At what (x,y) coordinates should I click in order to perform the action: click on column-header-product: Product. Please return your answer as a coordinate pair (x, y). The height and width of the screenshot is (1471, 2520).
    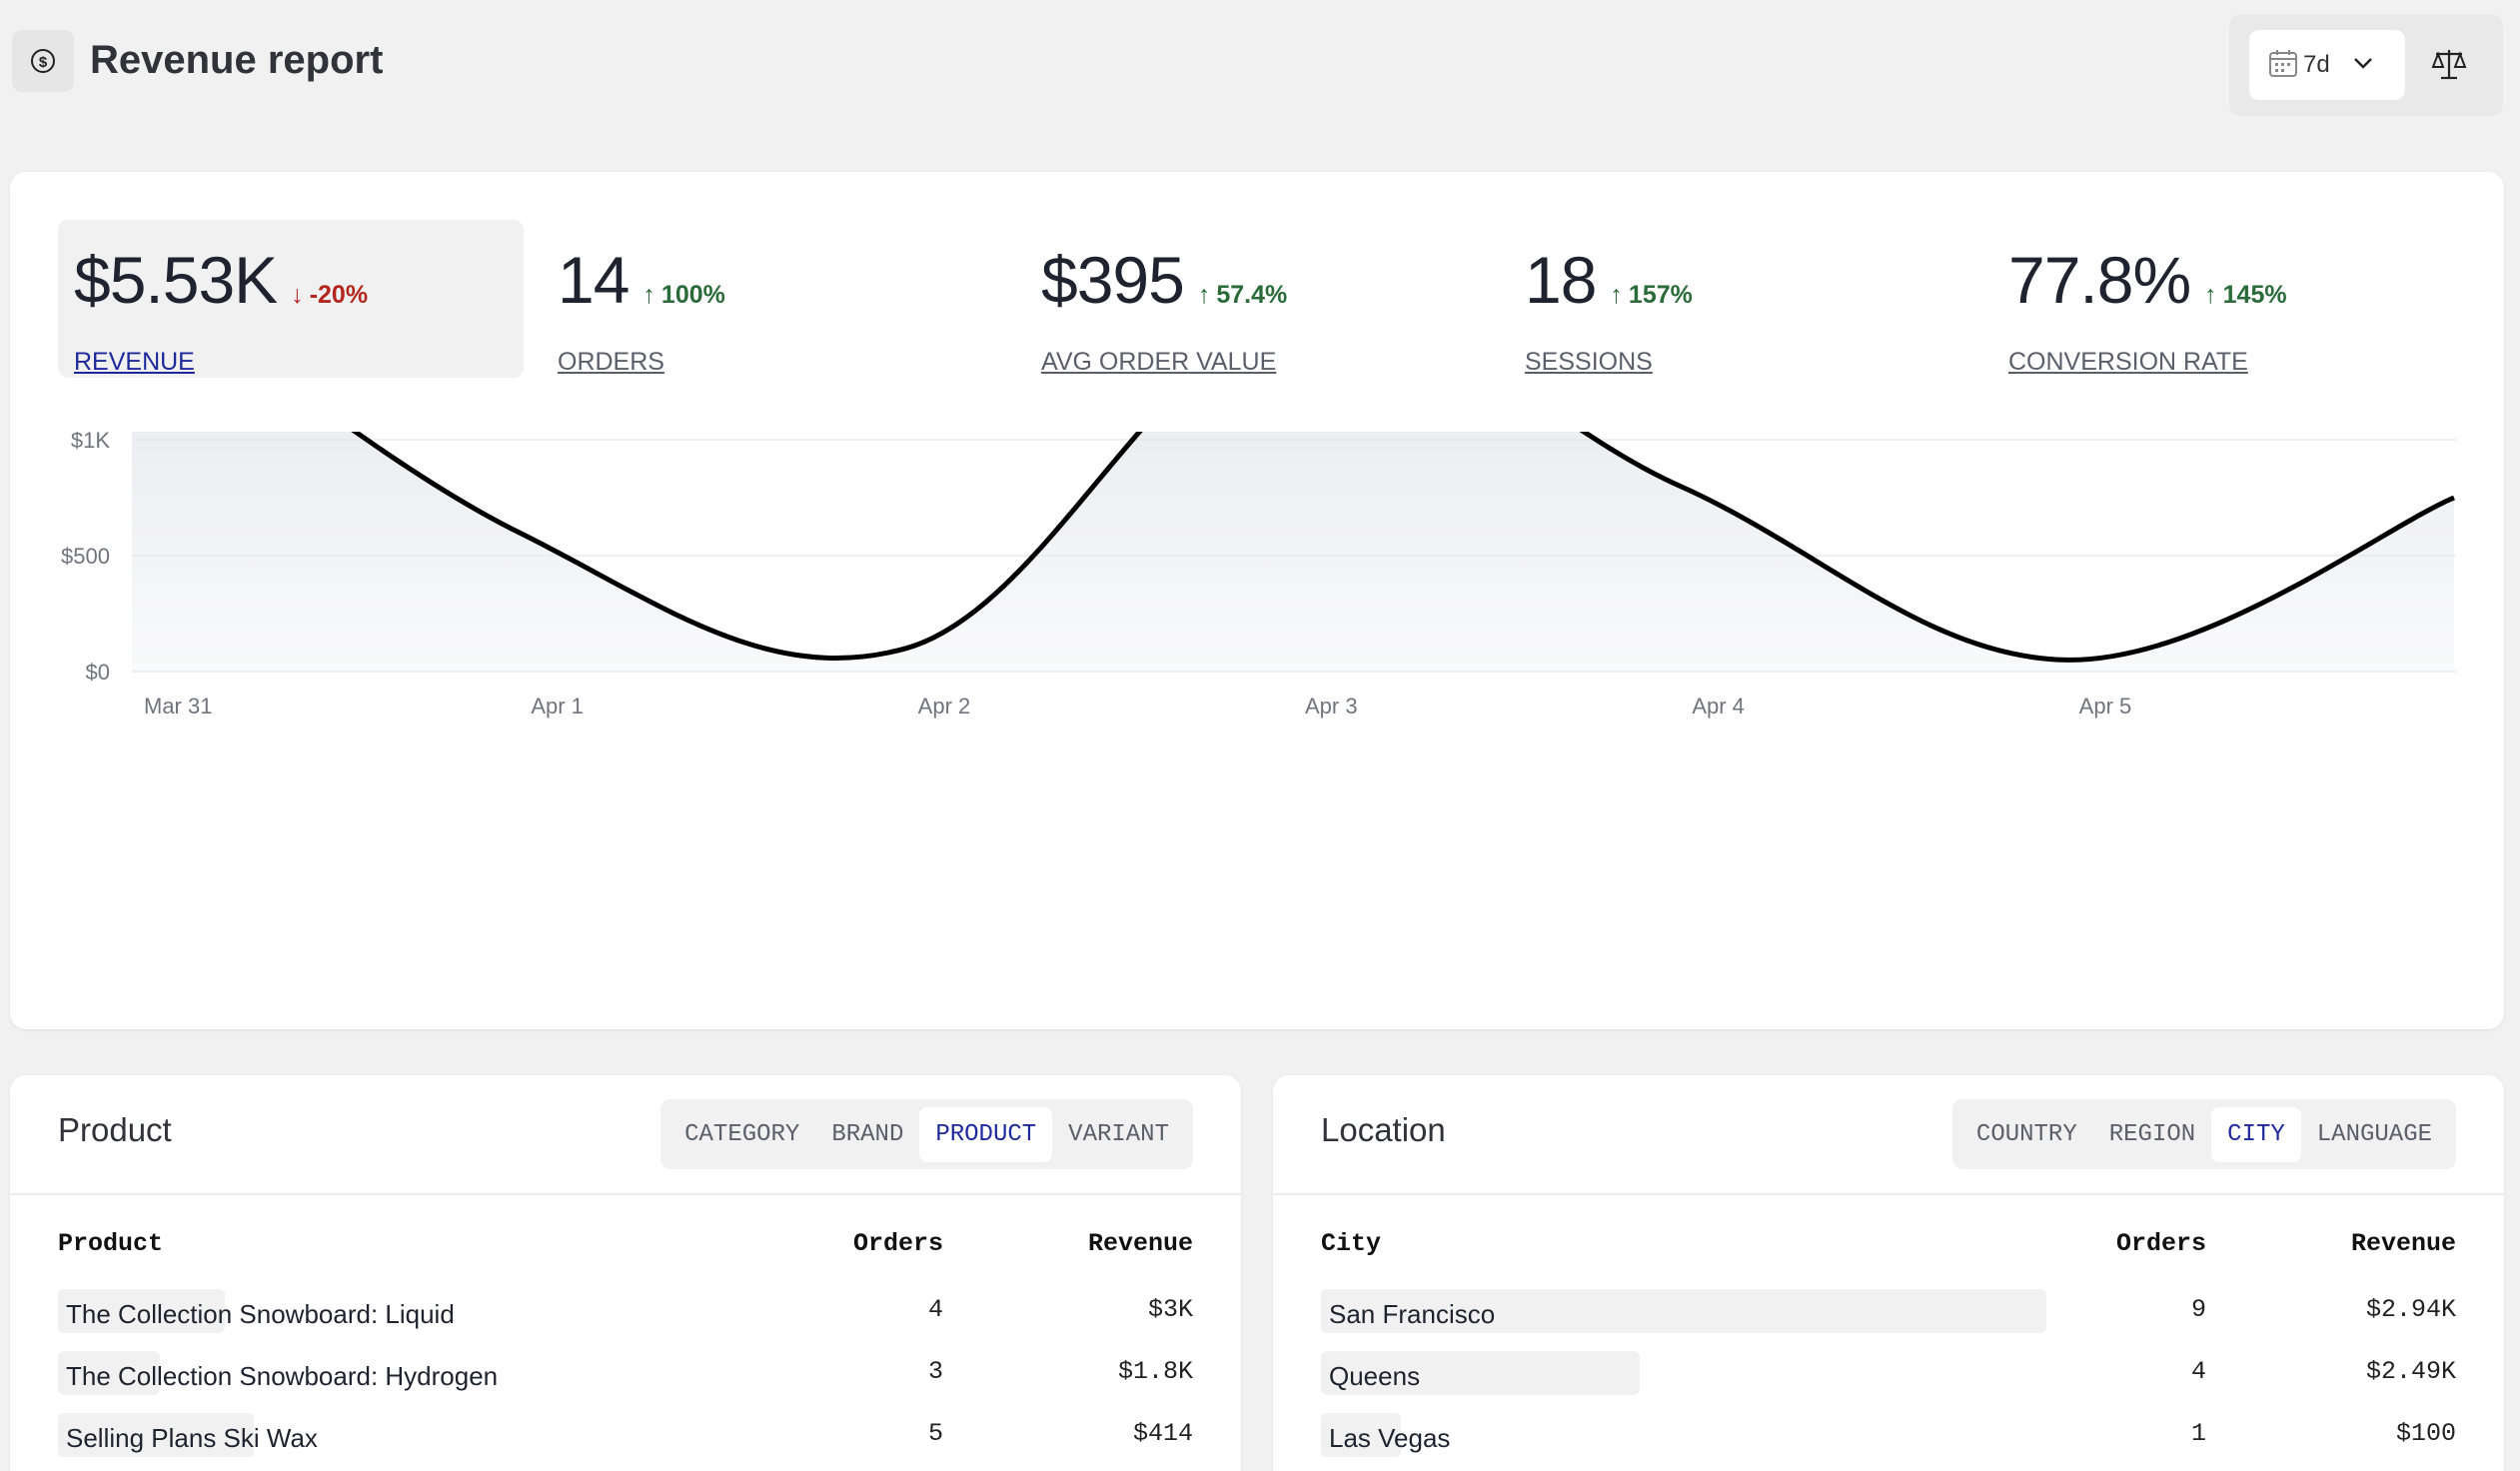
    Looking at the image, I should click on (111, 1244).